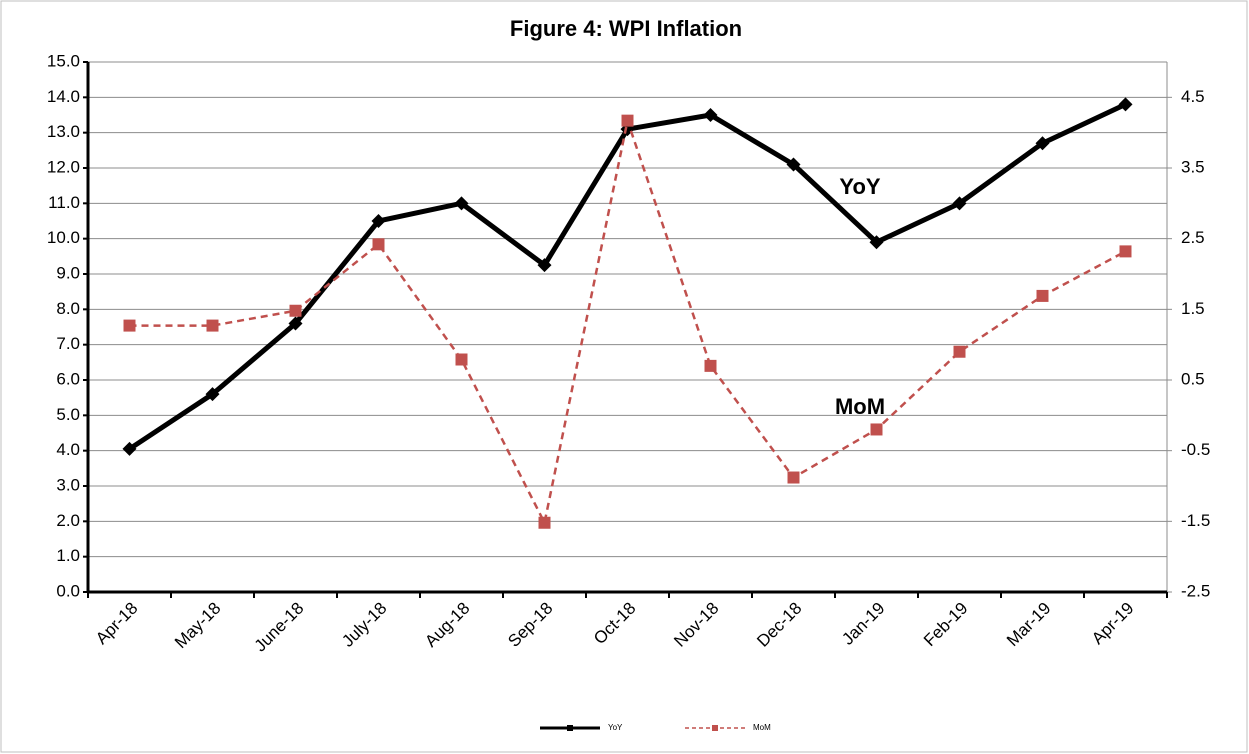 Image resolution: width=1249 pixels, height=754 pixels. What do you see at coordinates (1195, 449) in the screenshot?
I see `y2-tick-label: -0.5` at bounding box center [1195, 449].